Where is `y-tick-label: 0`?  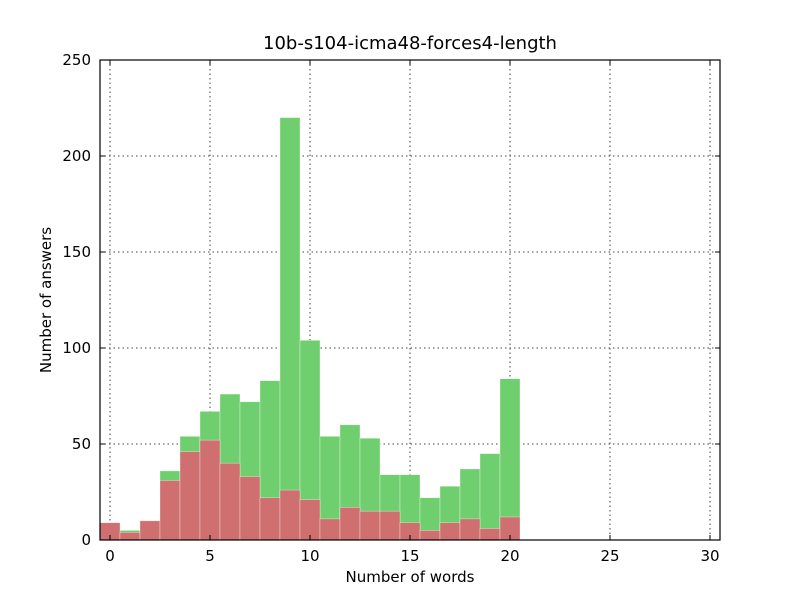
y-tick-label: 0 is located at coordinates (86, 540).